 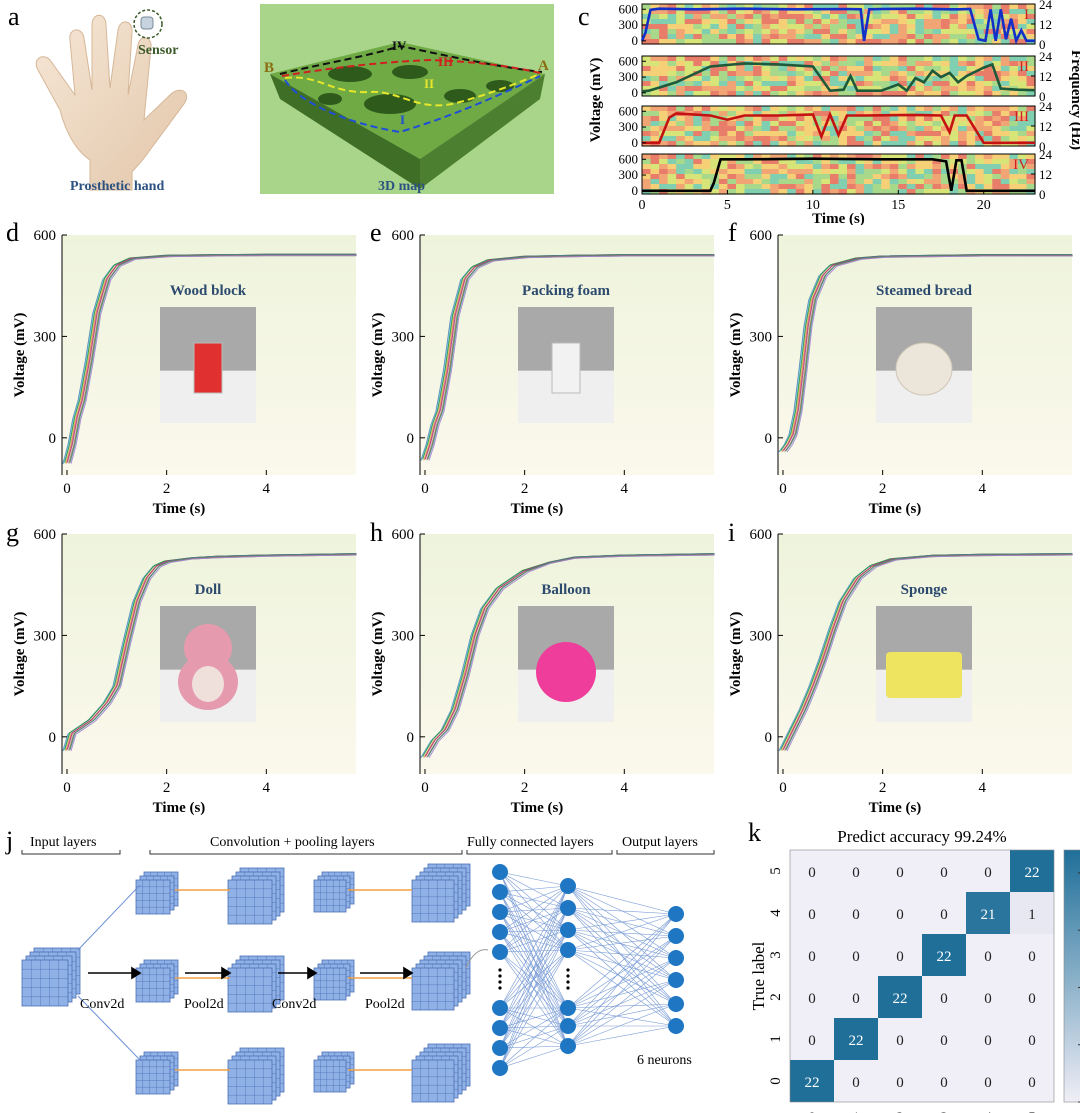 I want to click on map-caption: 3D map, so click(x=401, y=186).